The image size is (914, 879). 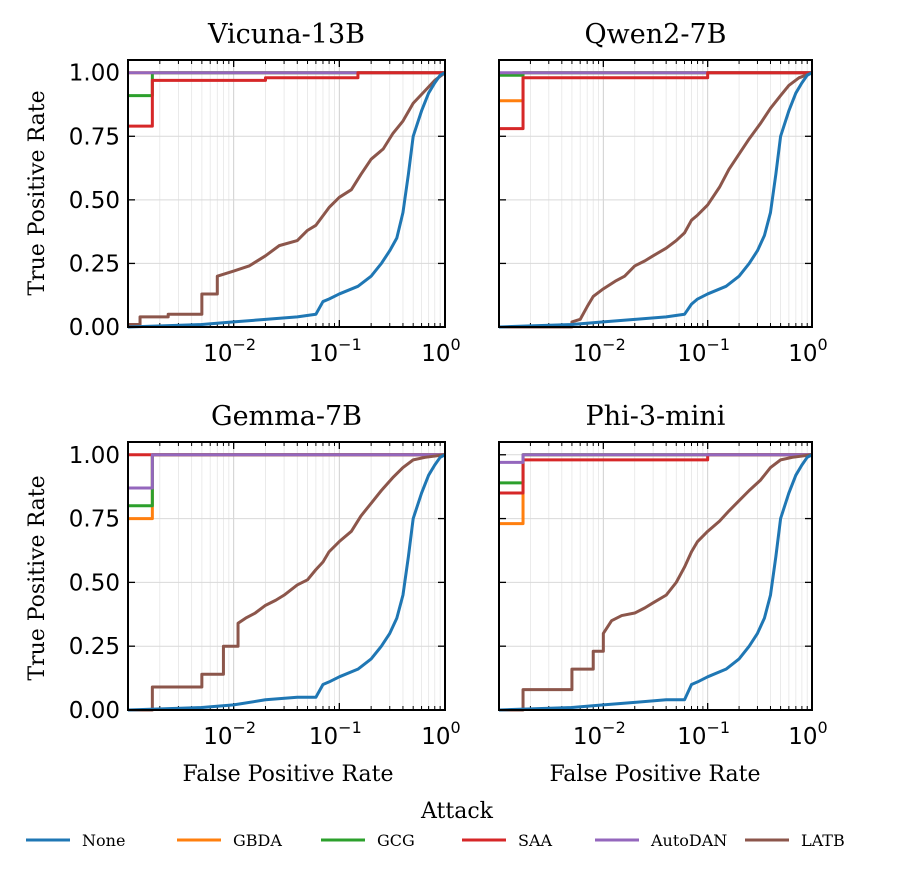 I want to click on panel-phi-3-mini: 10⁻² 10⁻¹ 100 Phi-3-mini, so click(x=663, y=575).